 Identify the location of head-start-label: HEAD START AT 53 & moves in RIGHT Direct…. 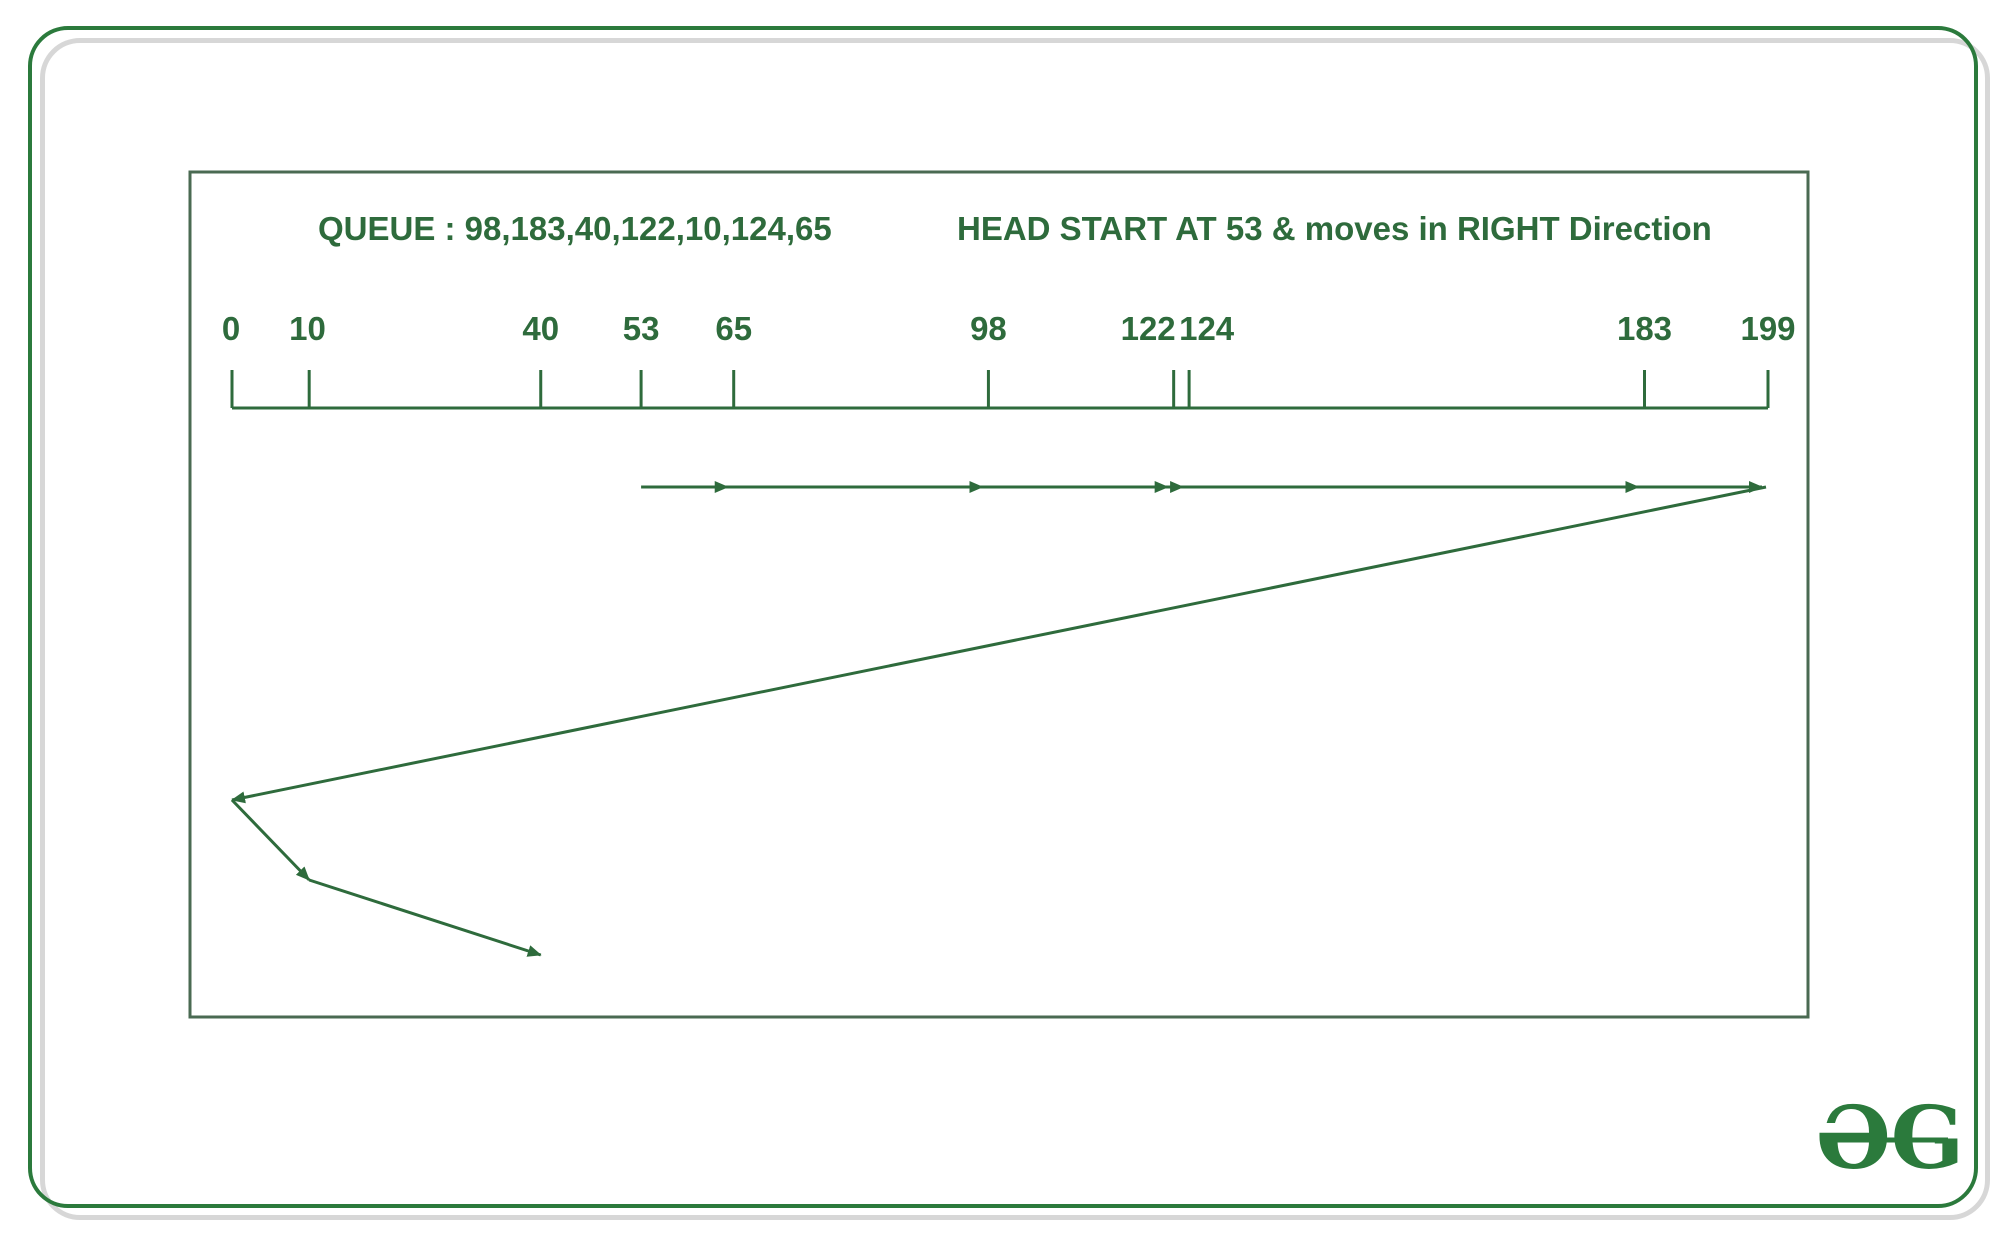
(1334, 228).